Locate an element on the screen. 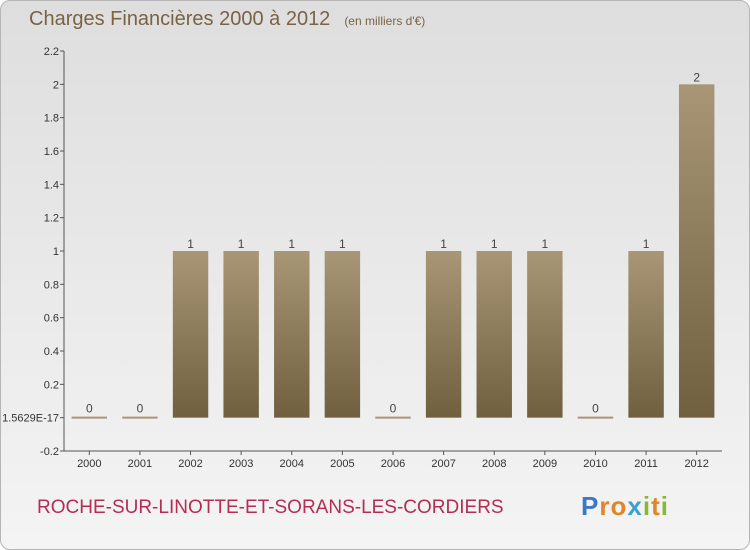 The height and width of the screenshot is (550, 750). logo-letter: t is located at coordinates (656, 506).